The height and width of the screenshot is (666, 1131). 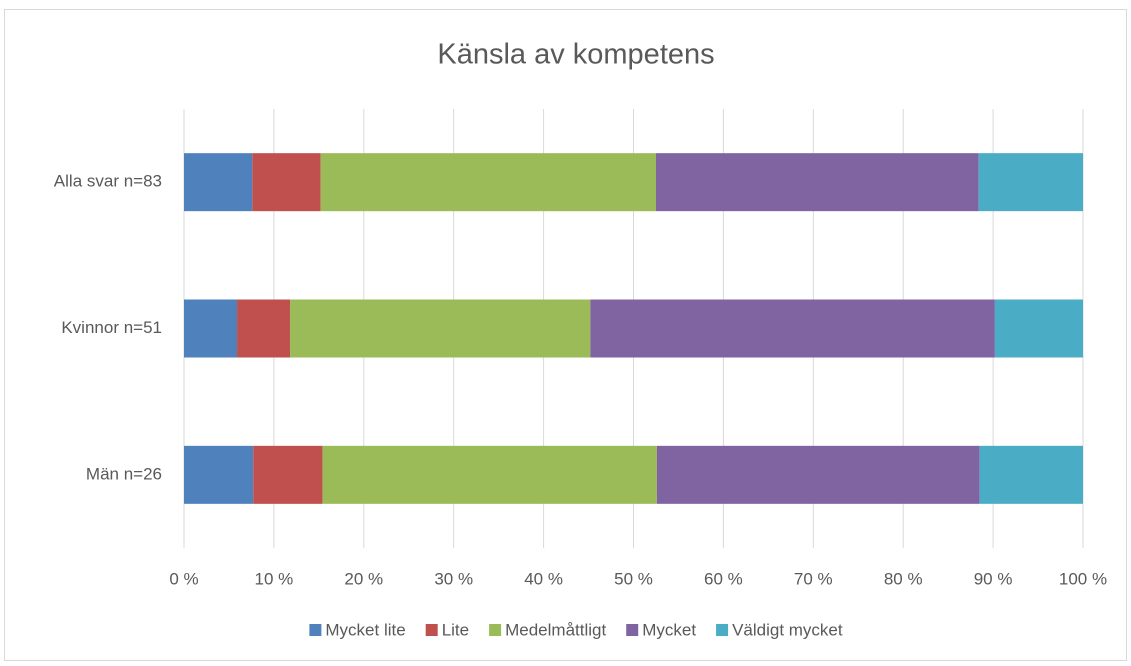 What do you see at coordinates (813, 578) in the screenshot?
I see `x-tick-label: 70 %` at bounding box center [813, 578].